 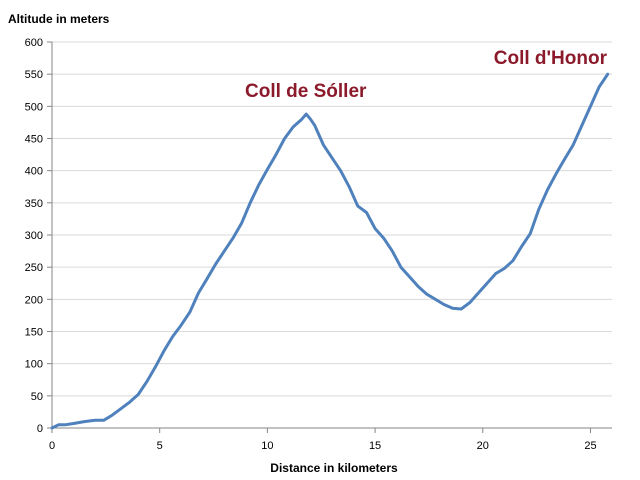 What do you see at coordinates (334, 468) in the screenshot?
I see `x-axis-title: Distance in kilometers` at bounding box center [334, 468].